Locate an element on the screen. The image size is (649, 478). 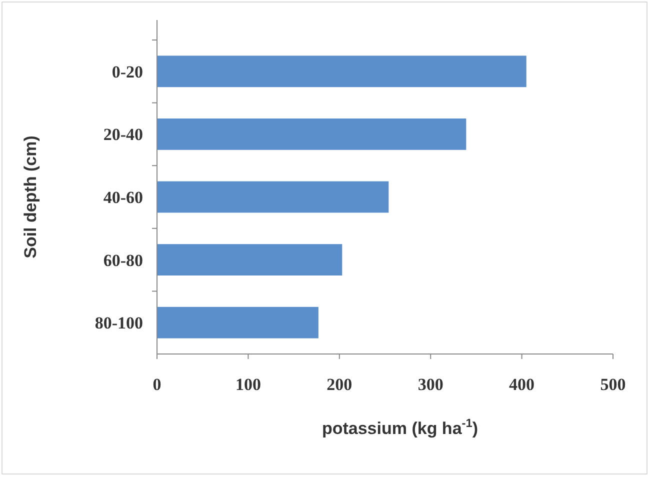
x-tick-label: 400 is located at coordinates (522, 384).